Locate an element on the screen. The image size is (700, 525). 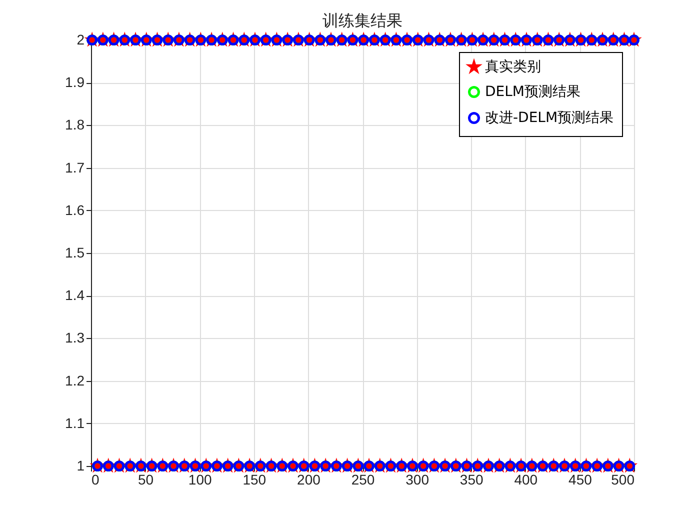
y-tick-label: 1.1 is located at coordinates (75, 422).